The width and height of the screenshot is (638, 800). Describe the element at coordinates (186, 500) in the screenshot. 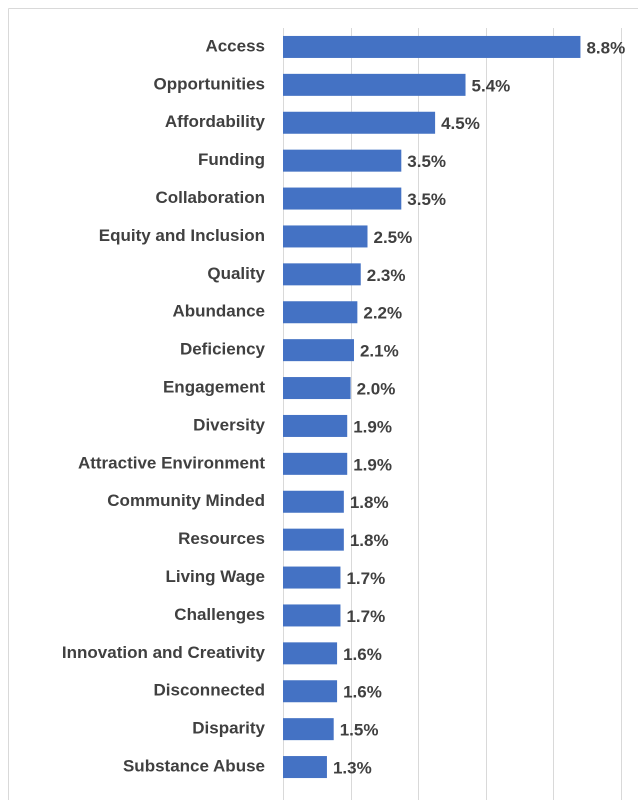

I see `category-label: Community Minded` at that location.